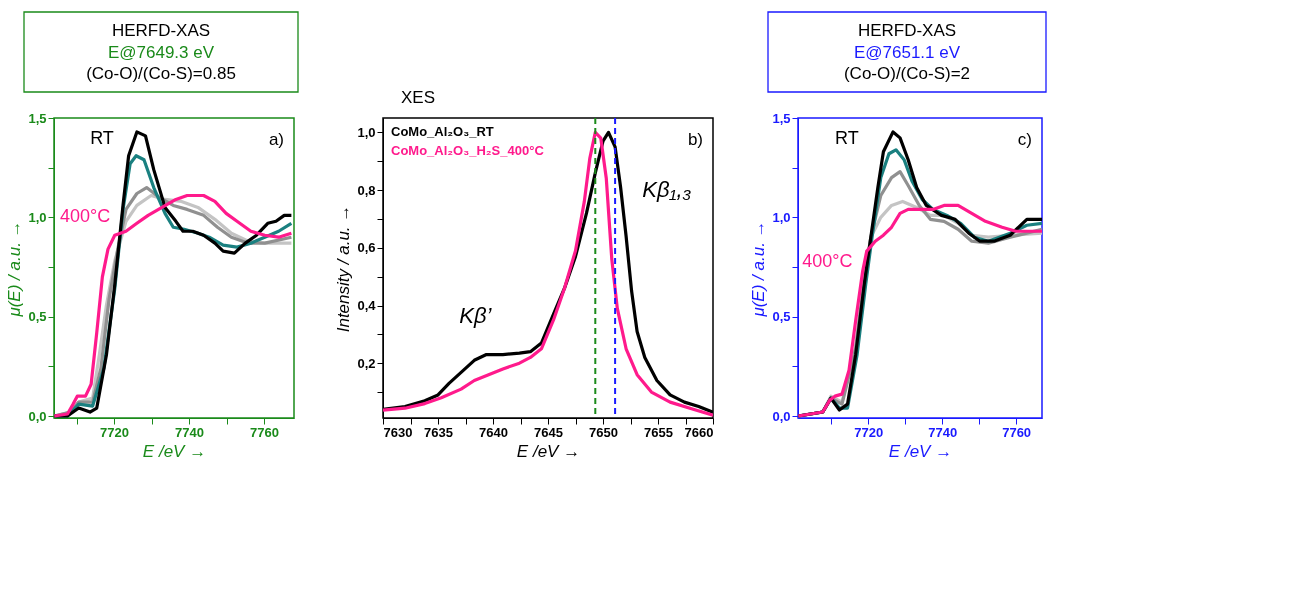  Describe the element at coordinates (276, 139) in the screenshot. I see `annotation: a)` at that location.